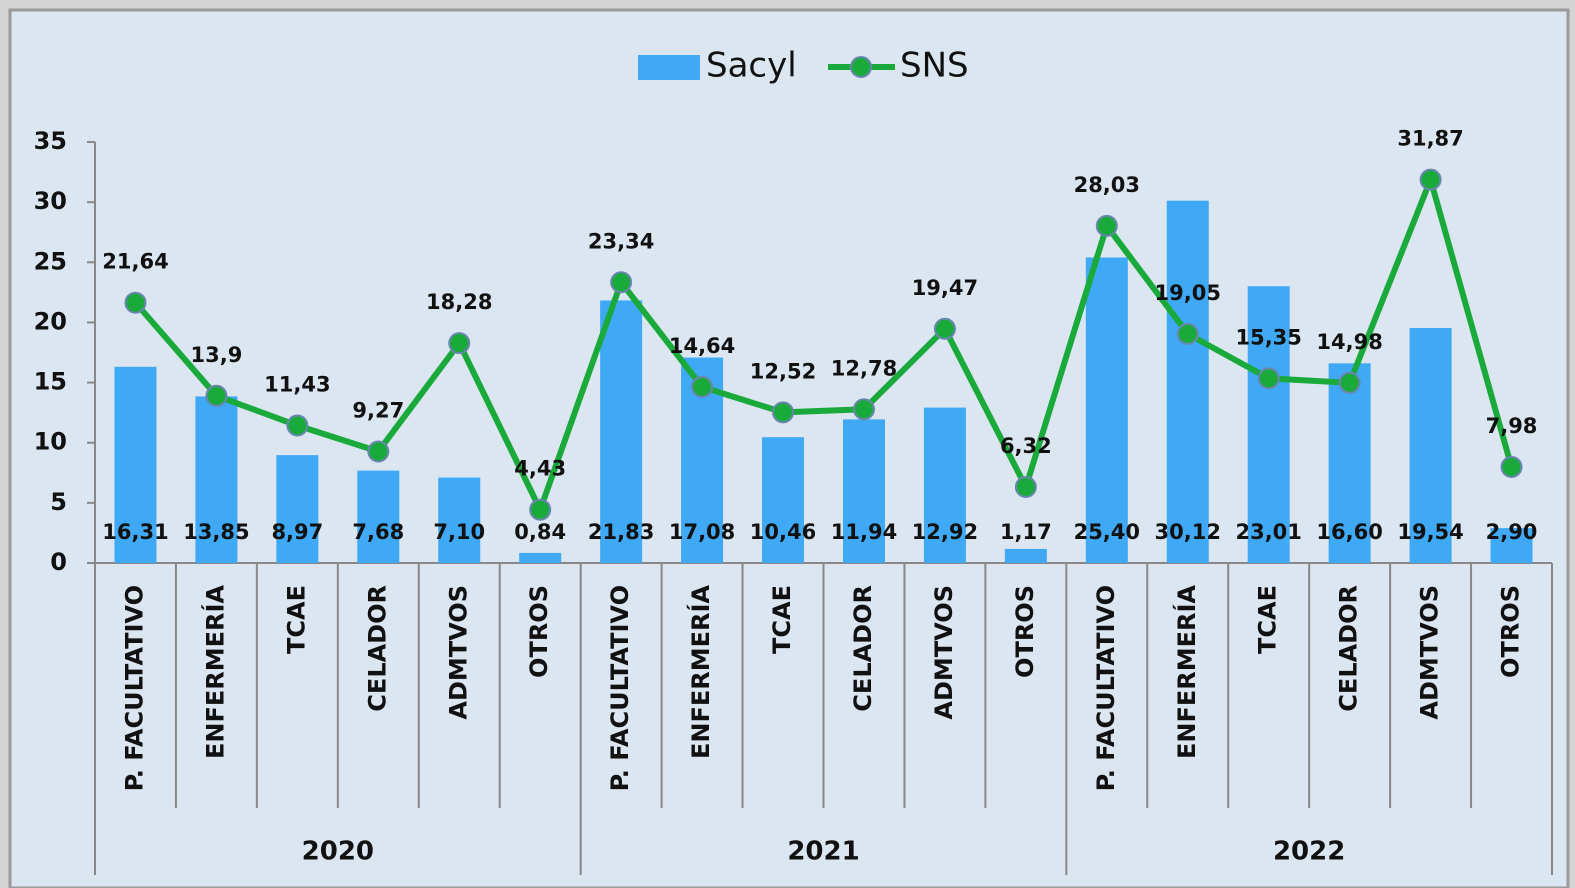  I want to click on group-label: 2022, so click(1309, 852).